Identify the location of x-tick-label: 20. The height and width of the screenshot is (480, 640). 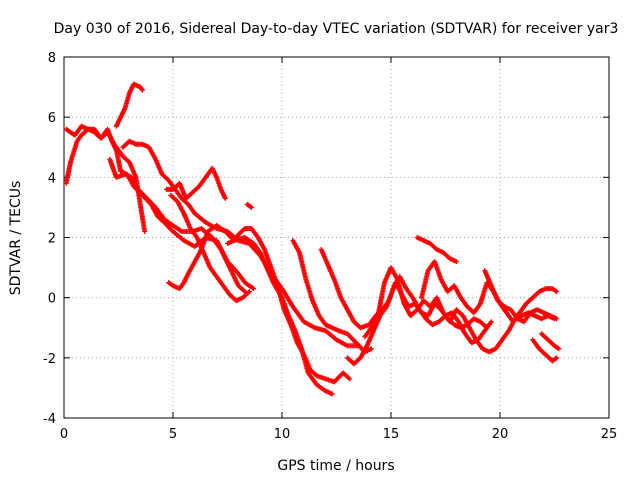
(500, 434).